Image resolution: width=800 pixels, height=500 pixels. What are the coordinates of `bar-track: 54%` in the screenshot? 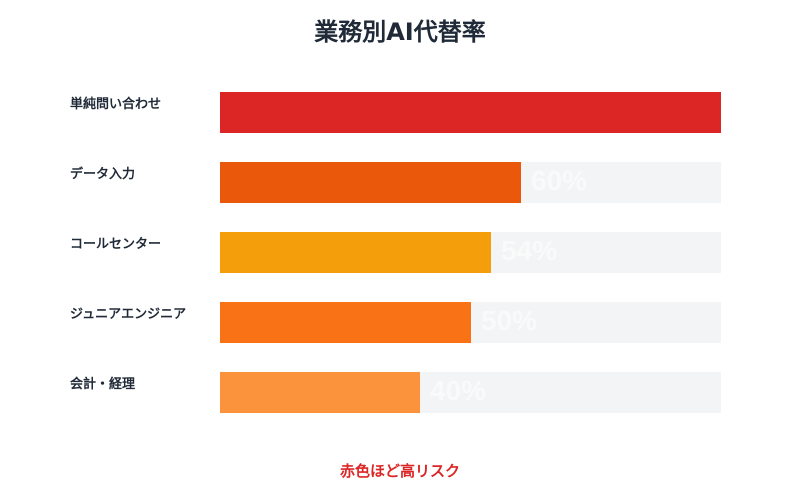 It's located at (470, 252).